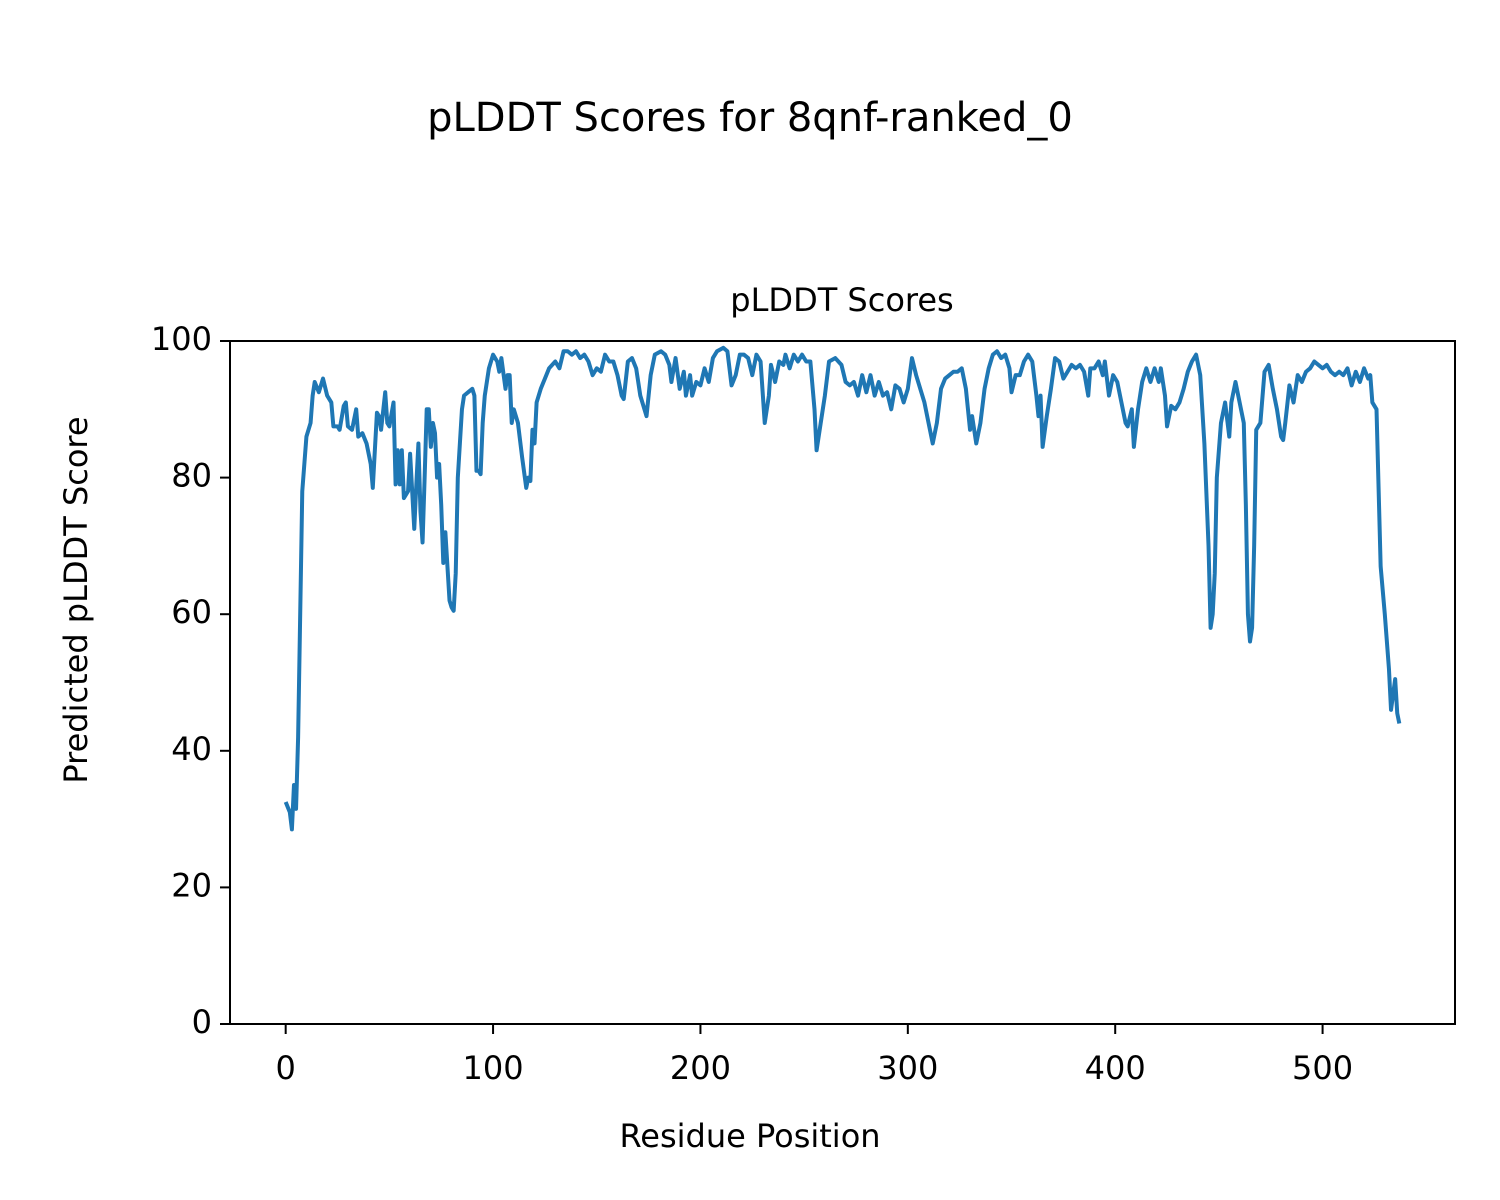 The width and height of the screenshot is (1500, 1200). I want to click on y-tick-label: 20, so click(191, 885).